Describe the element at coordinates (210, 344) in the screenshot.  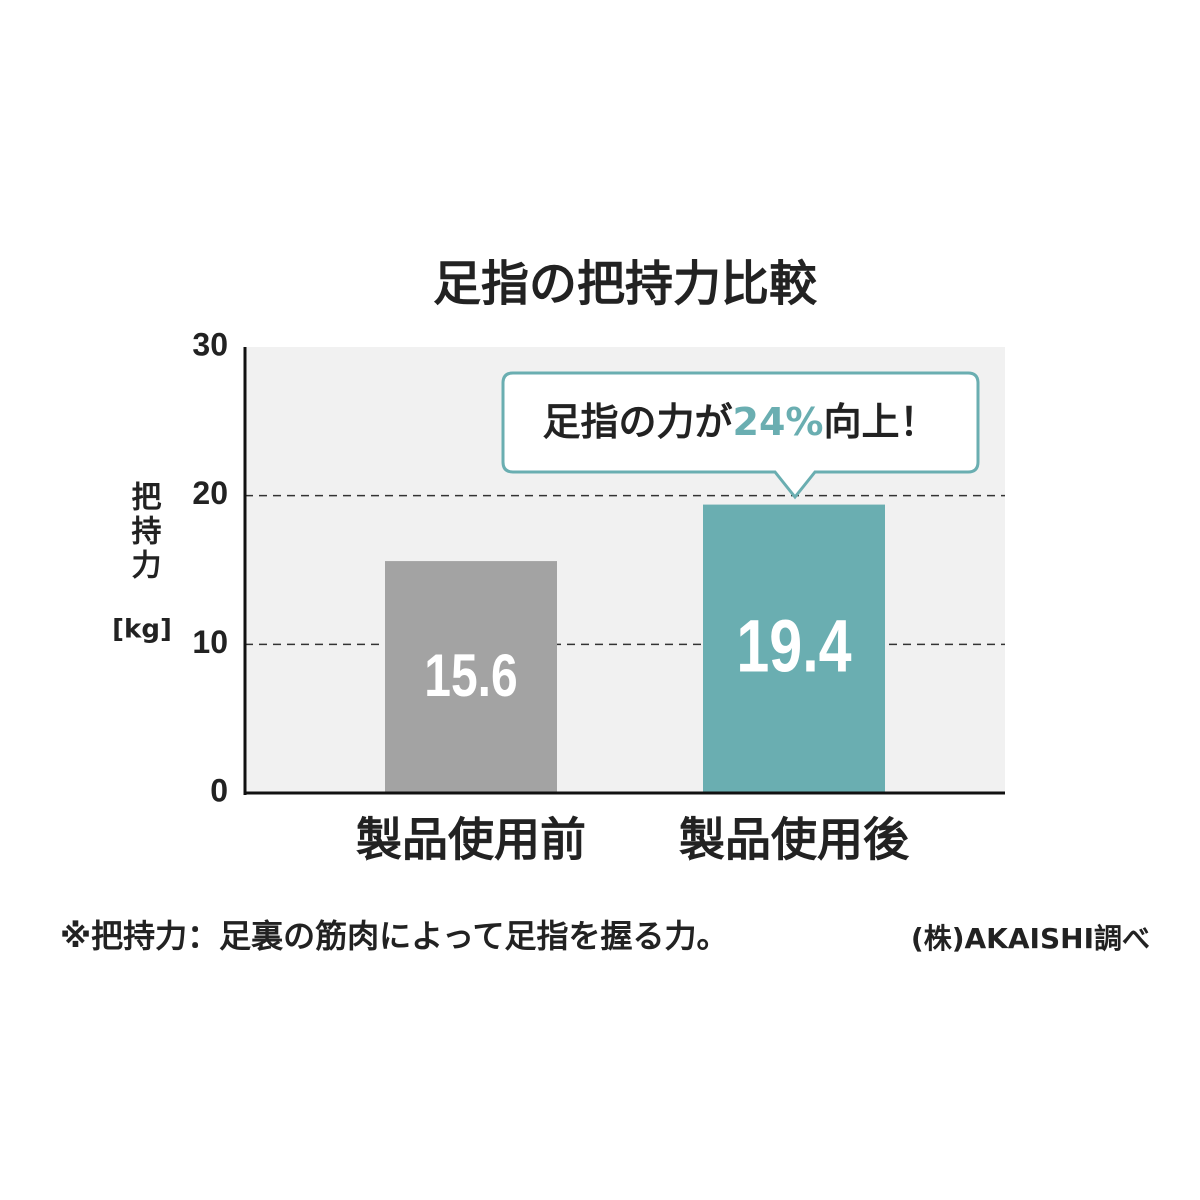
I see `y-tick-label: 30` at that location.